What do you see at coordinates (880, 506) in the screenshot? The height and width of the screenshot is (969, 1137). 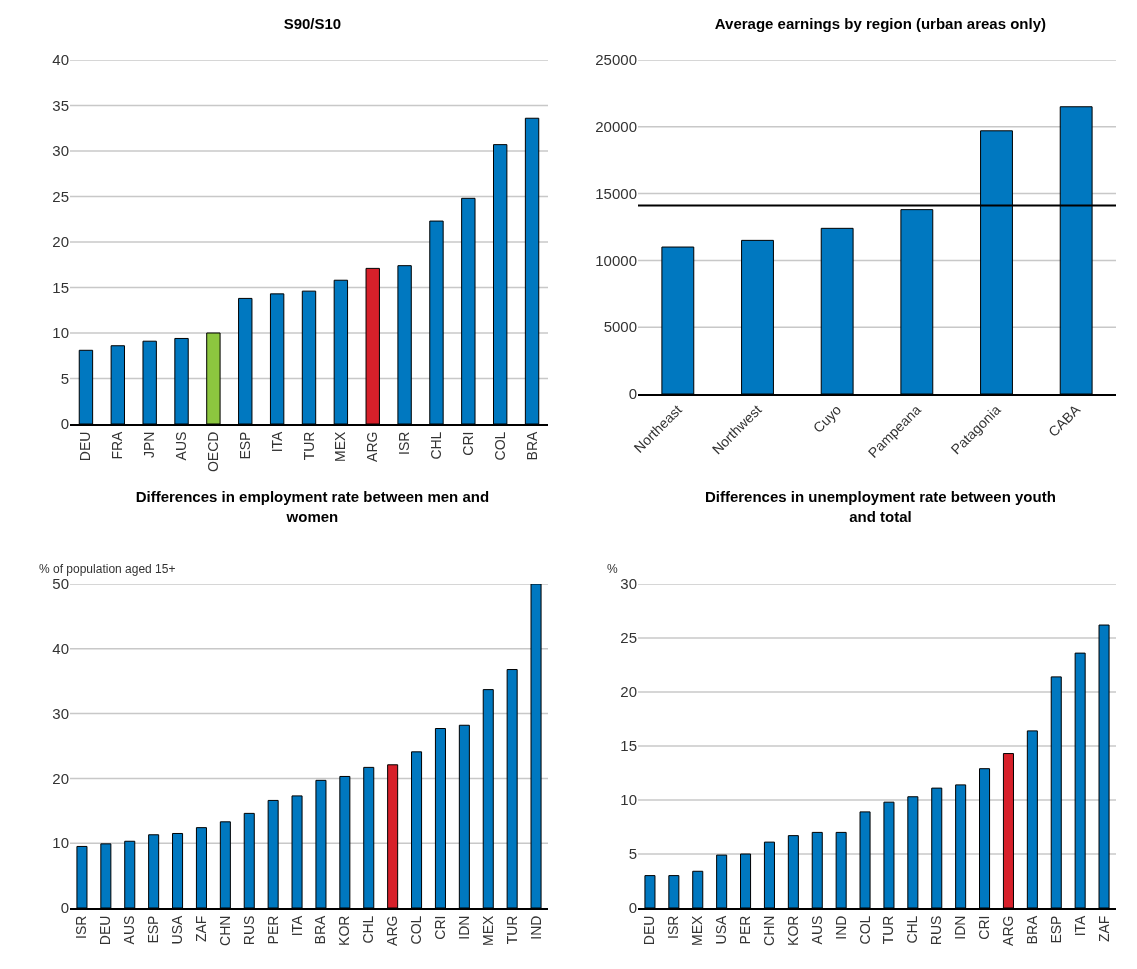 I see `chart-title: Differences in unemployment rate between youth and total` at bounding box center [880, 506].